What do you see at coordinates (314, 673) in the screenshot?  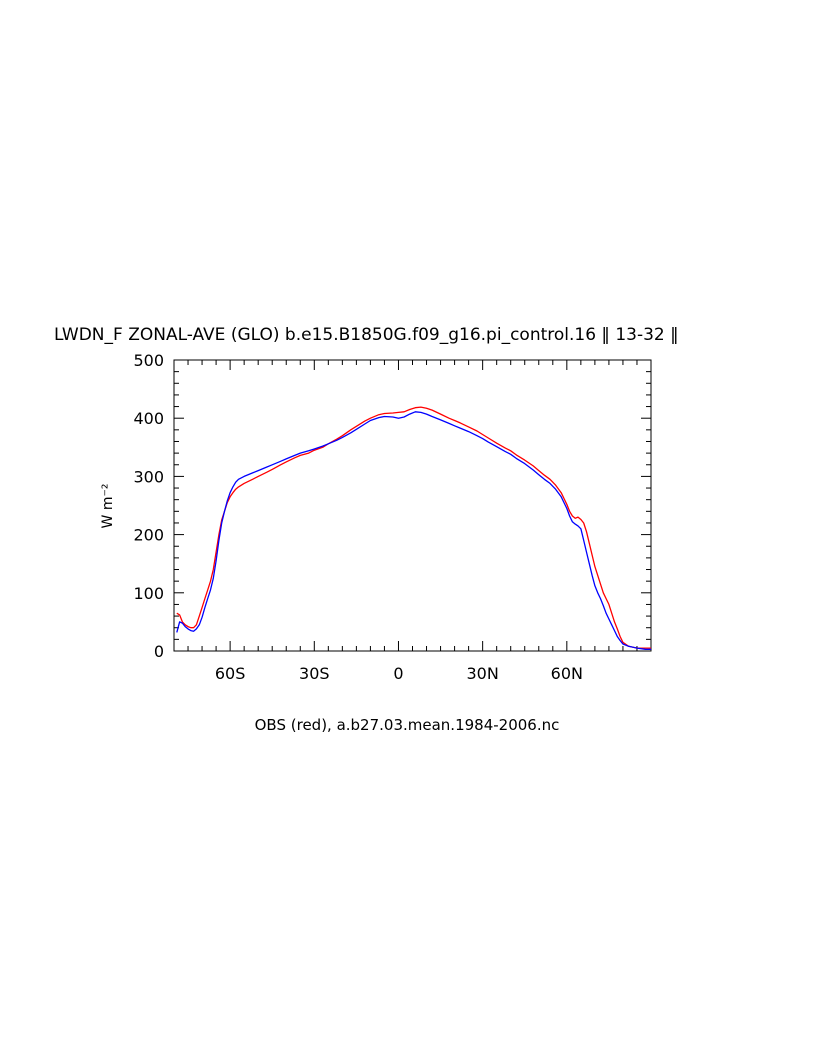 I see `x-tick-label: 30S` at bounding box center [314, 673].